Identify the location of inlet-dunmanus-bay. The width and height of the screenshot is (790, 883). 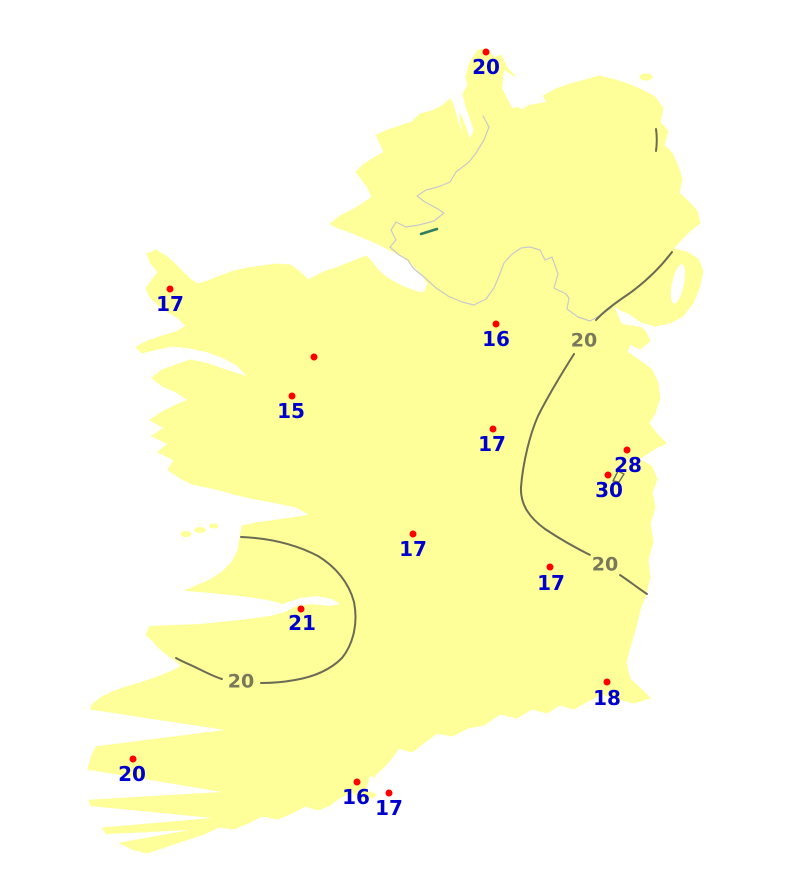
(149, 837).